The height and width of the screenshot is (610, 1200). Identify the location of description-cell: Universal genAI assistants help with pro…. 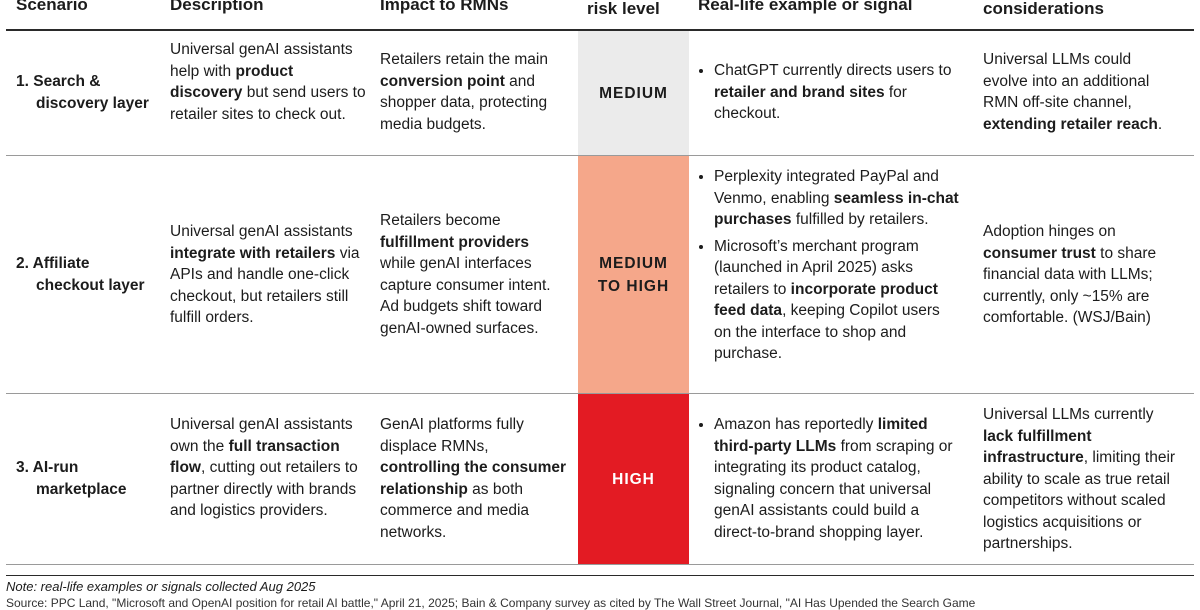
(269, 82).